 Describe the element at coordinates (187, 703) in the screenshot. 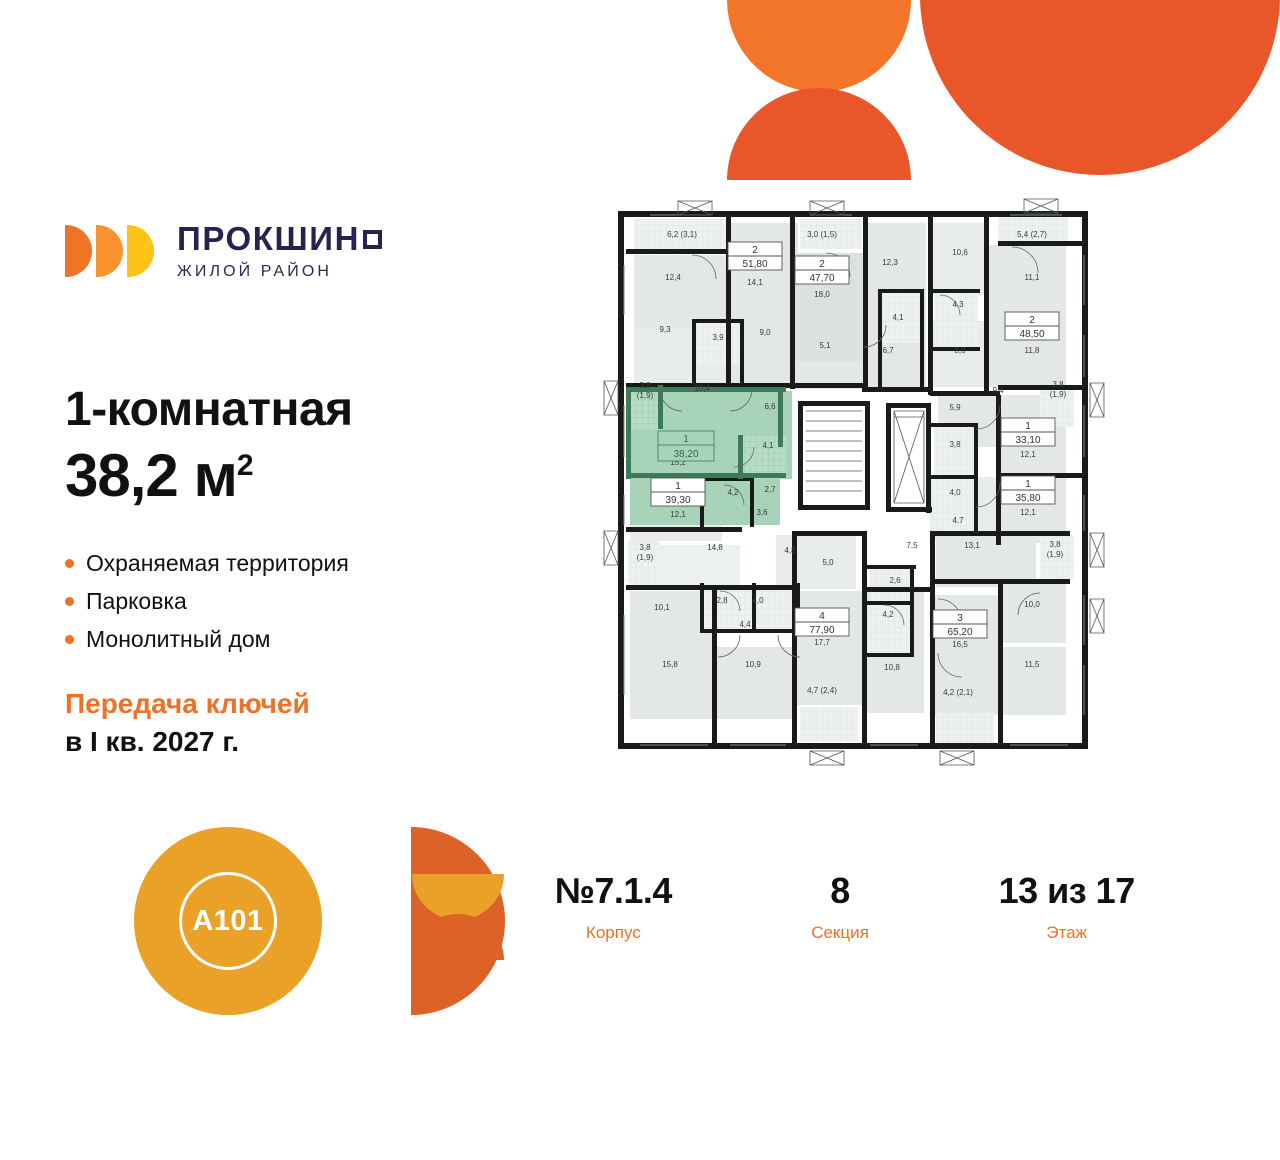

I see `key-handover-title: Передача ключей` at that location.